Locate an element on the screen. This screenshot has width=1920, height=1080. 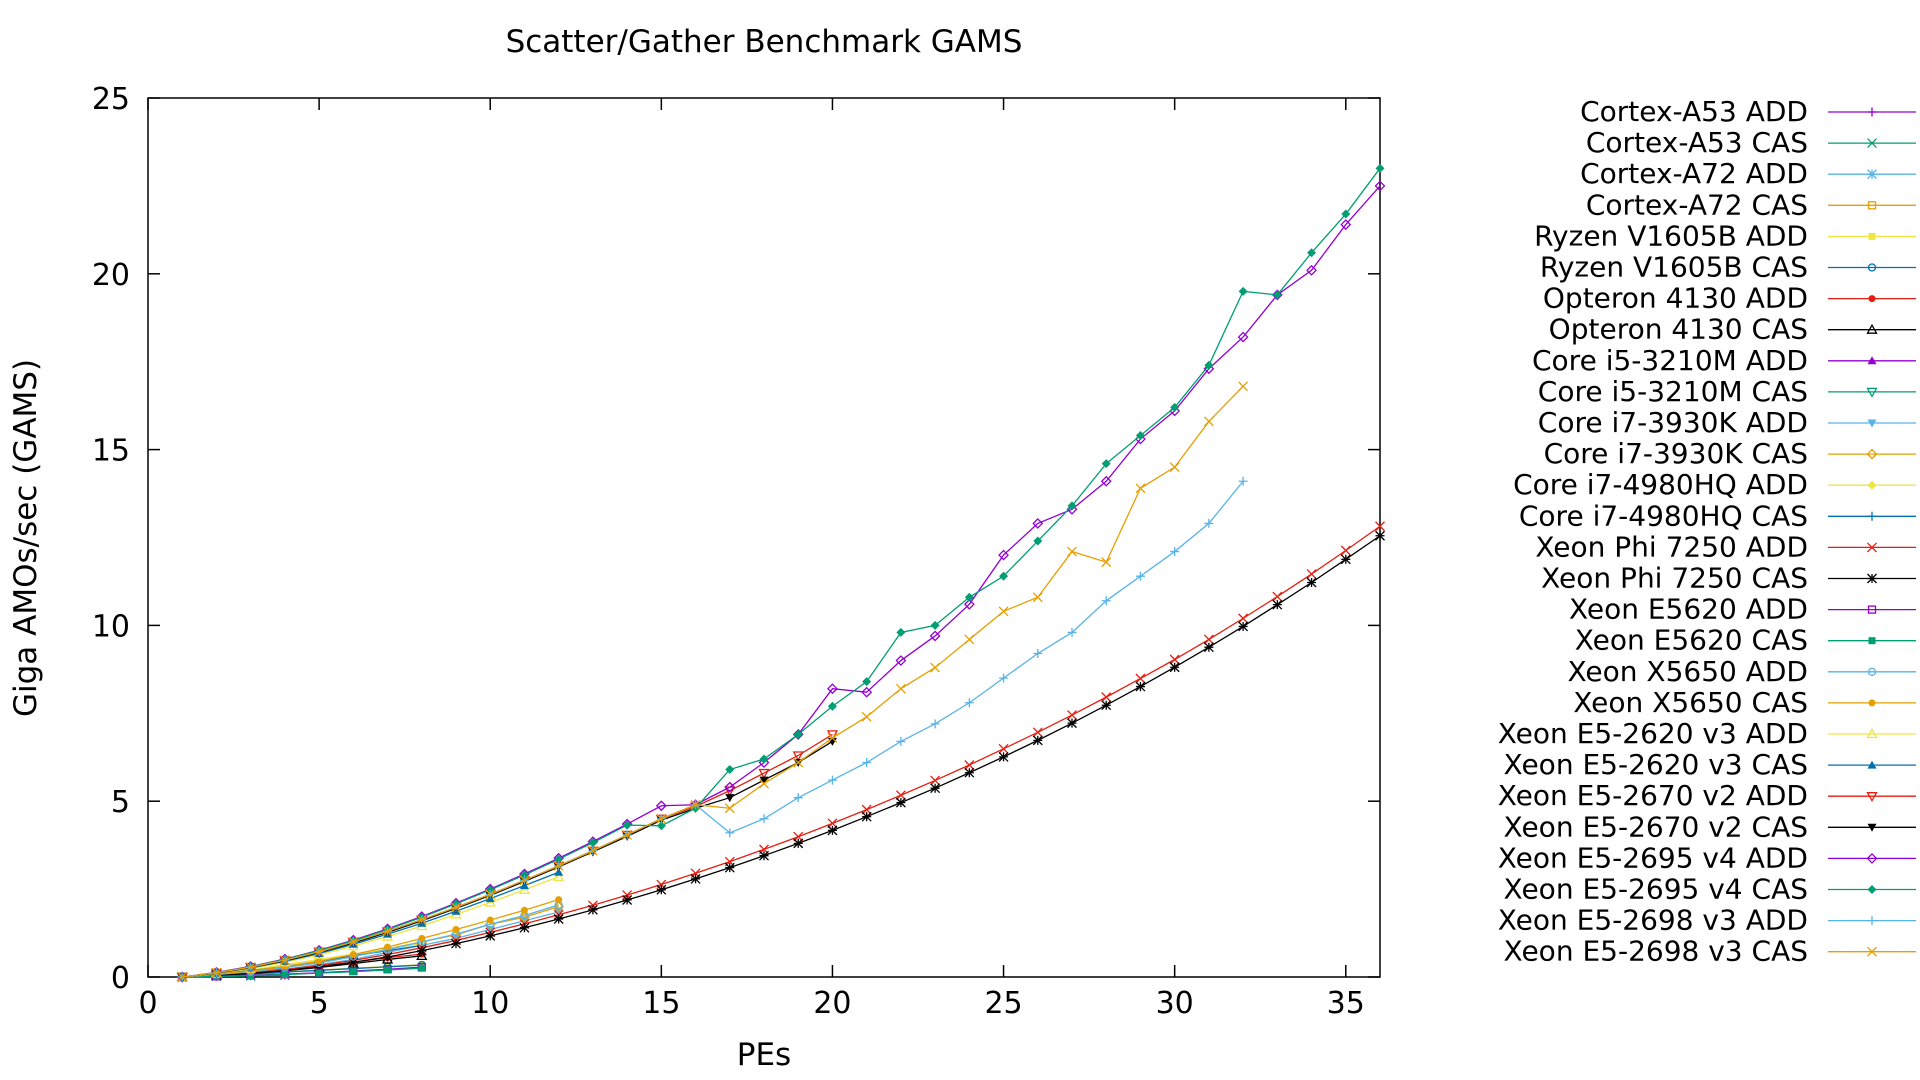
legend-item-xeon-e5-2695-v4-cas: Xeon E5-2695 v4 CAS is located at coordinates (1710, 889).